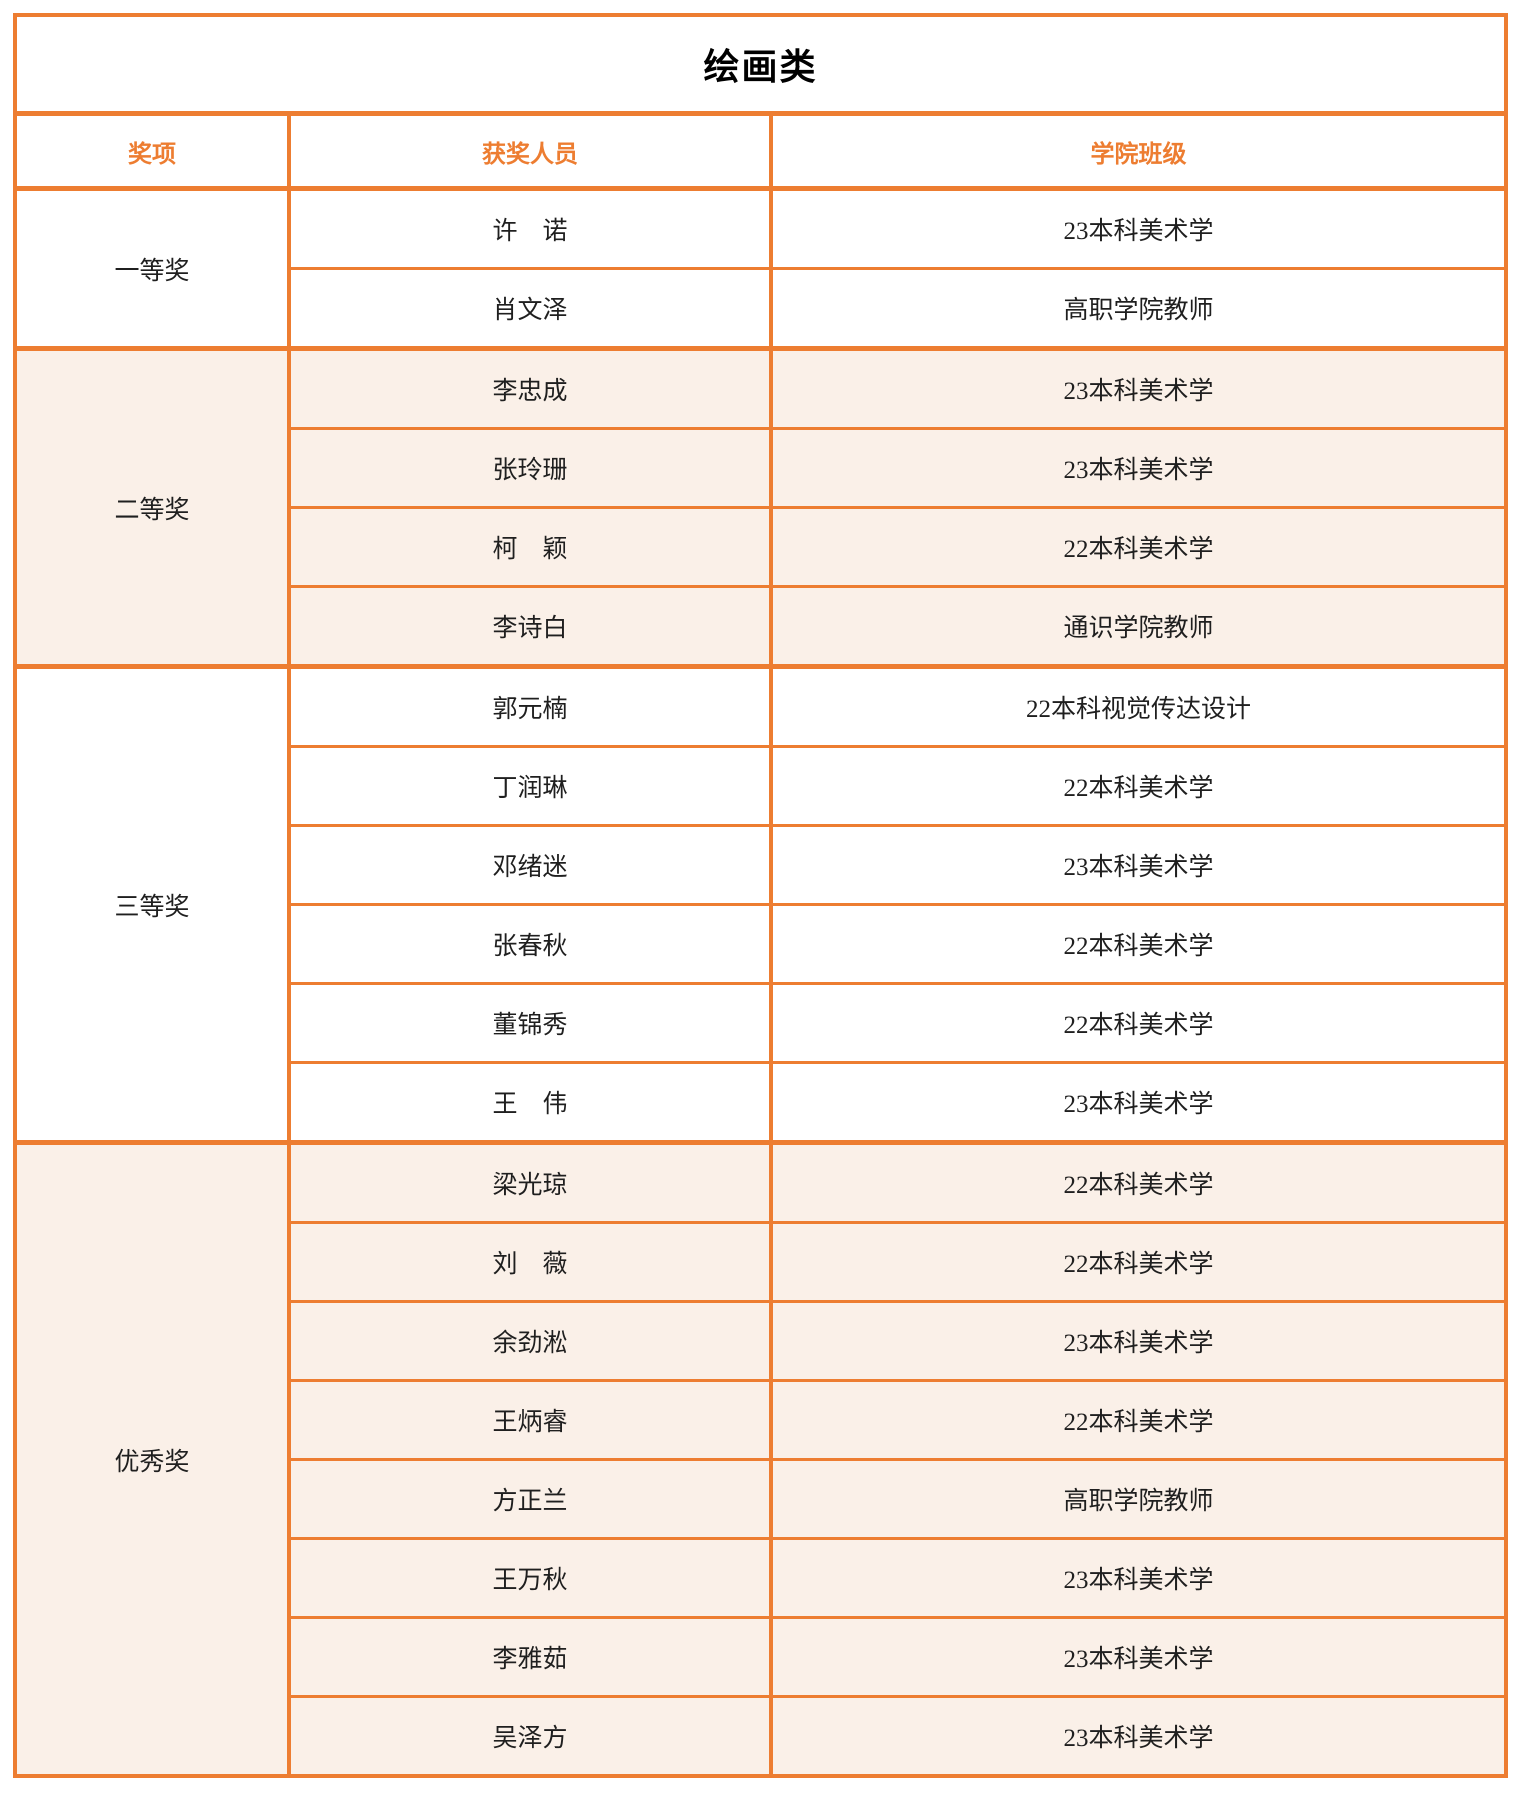 This screenshot has height=1812, width=1520. Describe the element at coordinates (530, 1262) in the screenshot. I see `winner-cell: 刘 薇` at that location.